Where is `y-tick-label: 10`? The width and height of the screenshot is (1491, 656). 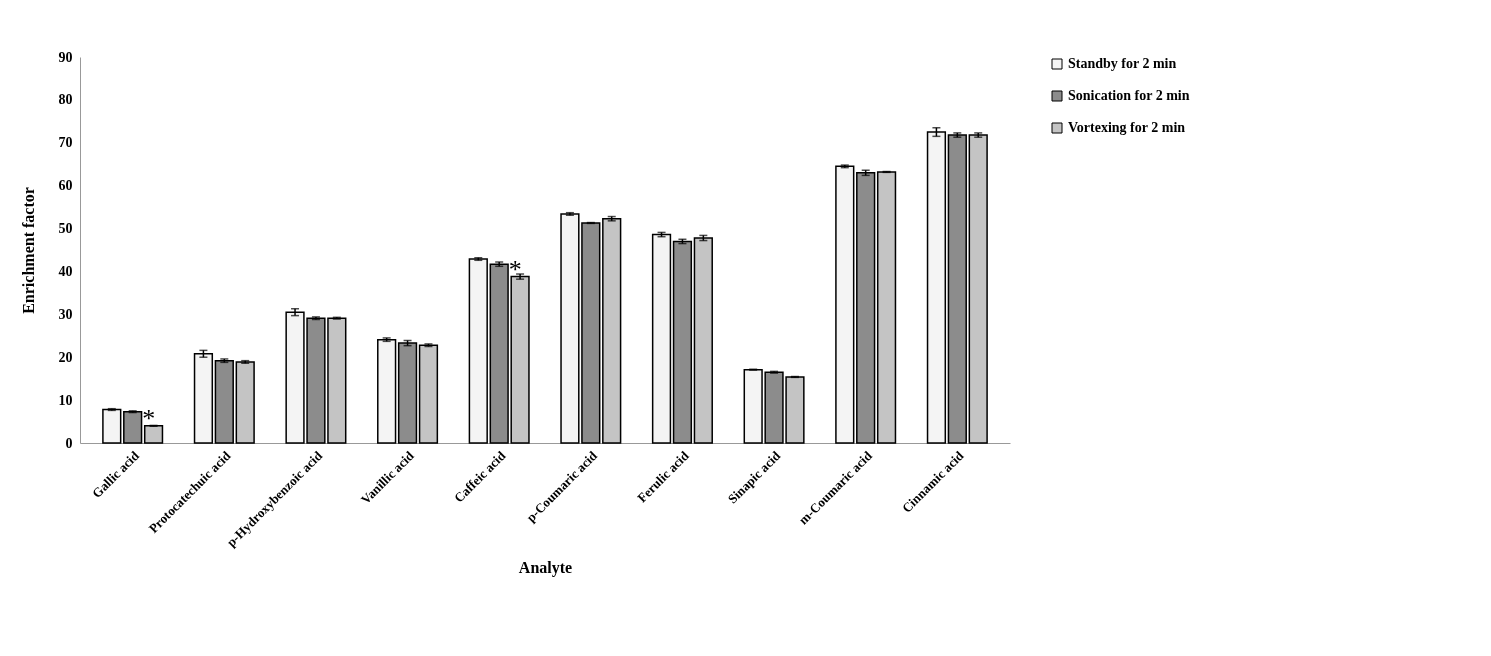
y-tick-label: 10 is located at coordinates (65, 400).